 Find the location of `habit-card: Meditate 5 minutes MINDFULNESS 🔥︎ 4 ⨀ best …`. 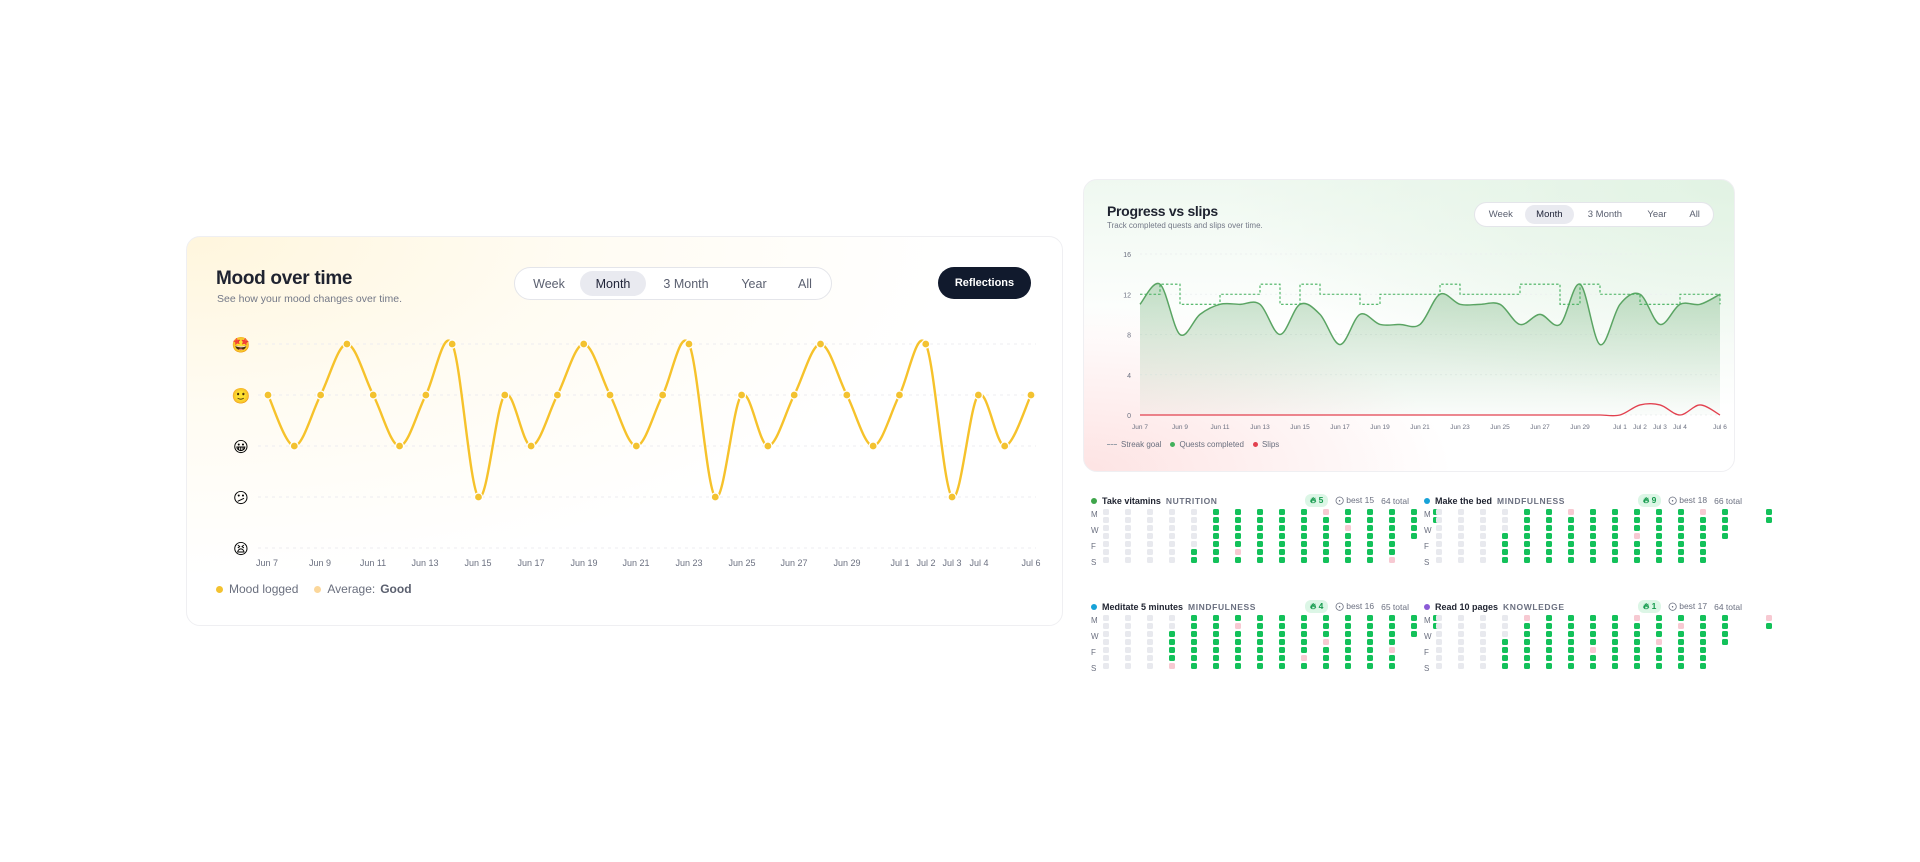

habit-card: Meditate 5 minutes MINDFULNESS 🔥︎ 4 ⨀ best … is located at coordinates (1265, 650).